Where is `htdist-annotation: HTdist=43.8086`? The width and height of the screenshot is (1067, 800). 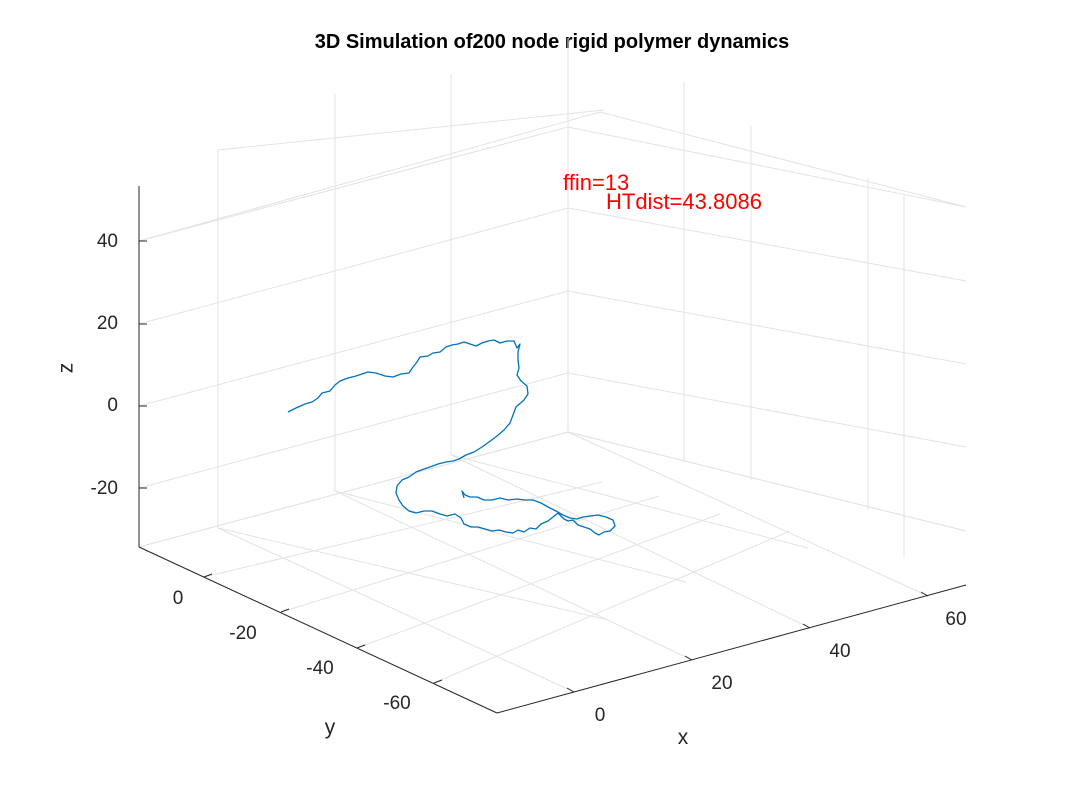 htdist-annotation: HTdist=43.8086 is located at coordinates (684, 201).